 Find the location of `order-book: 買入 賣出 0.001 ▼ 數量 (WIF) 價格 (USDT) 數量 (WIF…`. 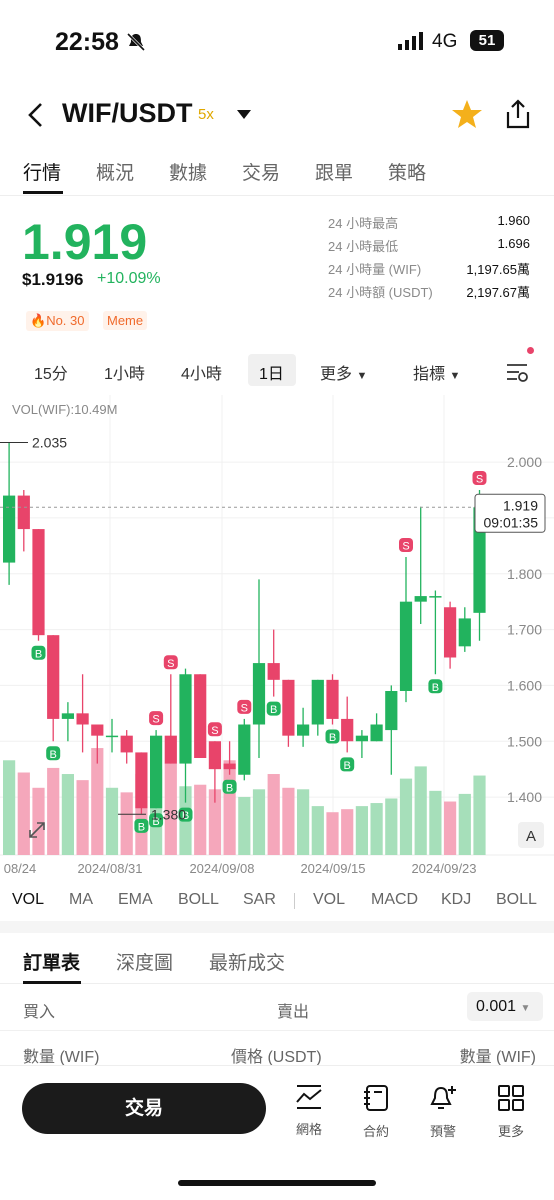

order-book: 買入 賣出 0.001 ▼ 數量 (WIF) 價格 (USDT) 數量 (WIF… is located at coordinates (277, 1031).